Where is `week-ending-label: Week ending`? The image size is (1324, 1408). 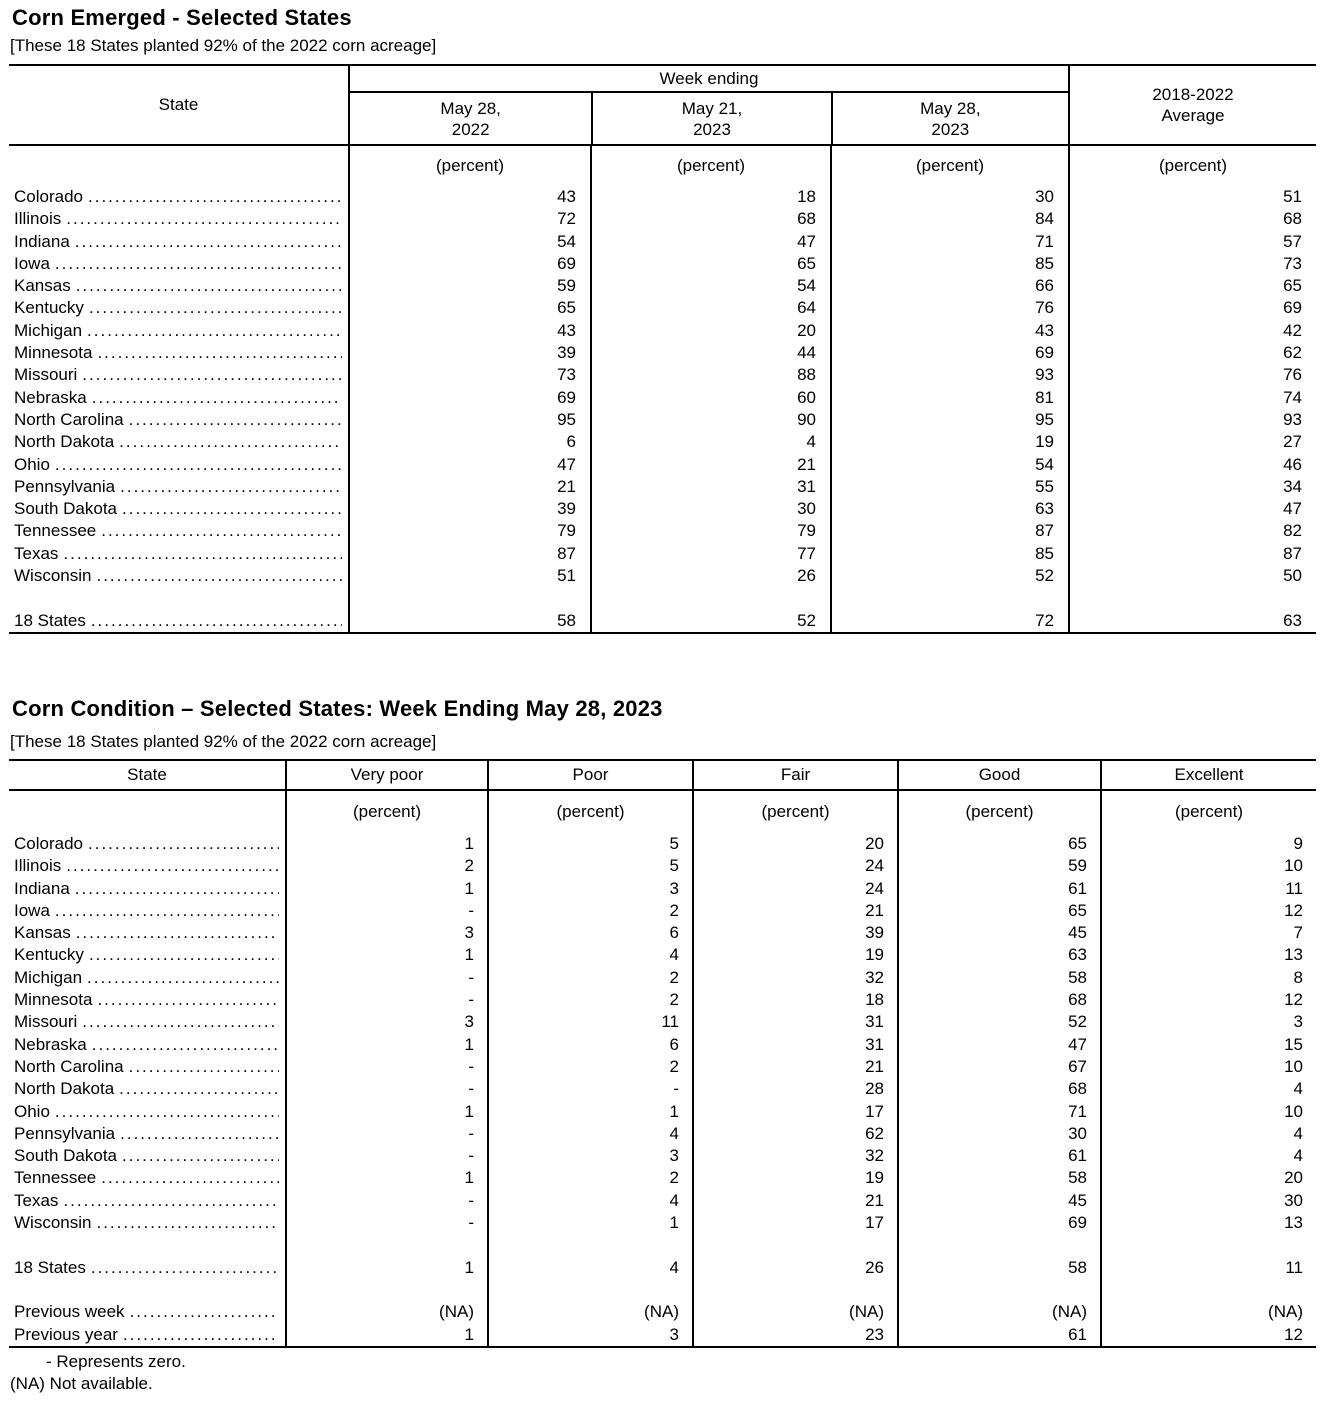 week-ending-label: Week ending is located at coordinates (709, 79).